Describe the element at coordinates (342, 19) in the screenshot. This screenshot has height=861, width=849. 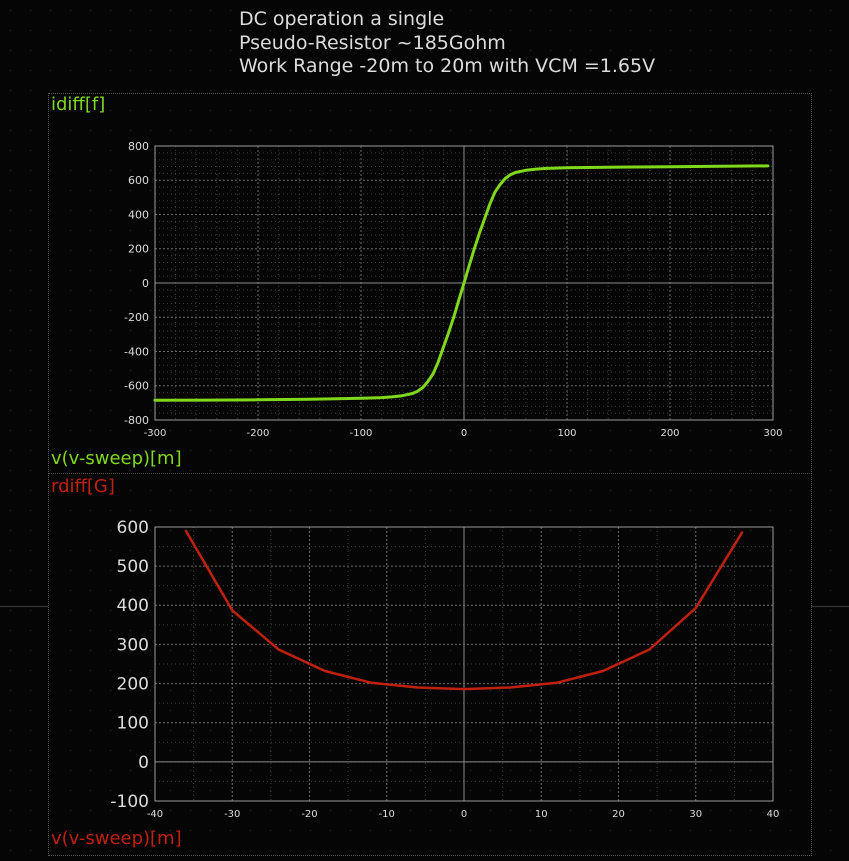
I see `title-line-1: DC operation a single` at that location.